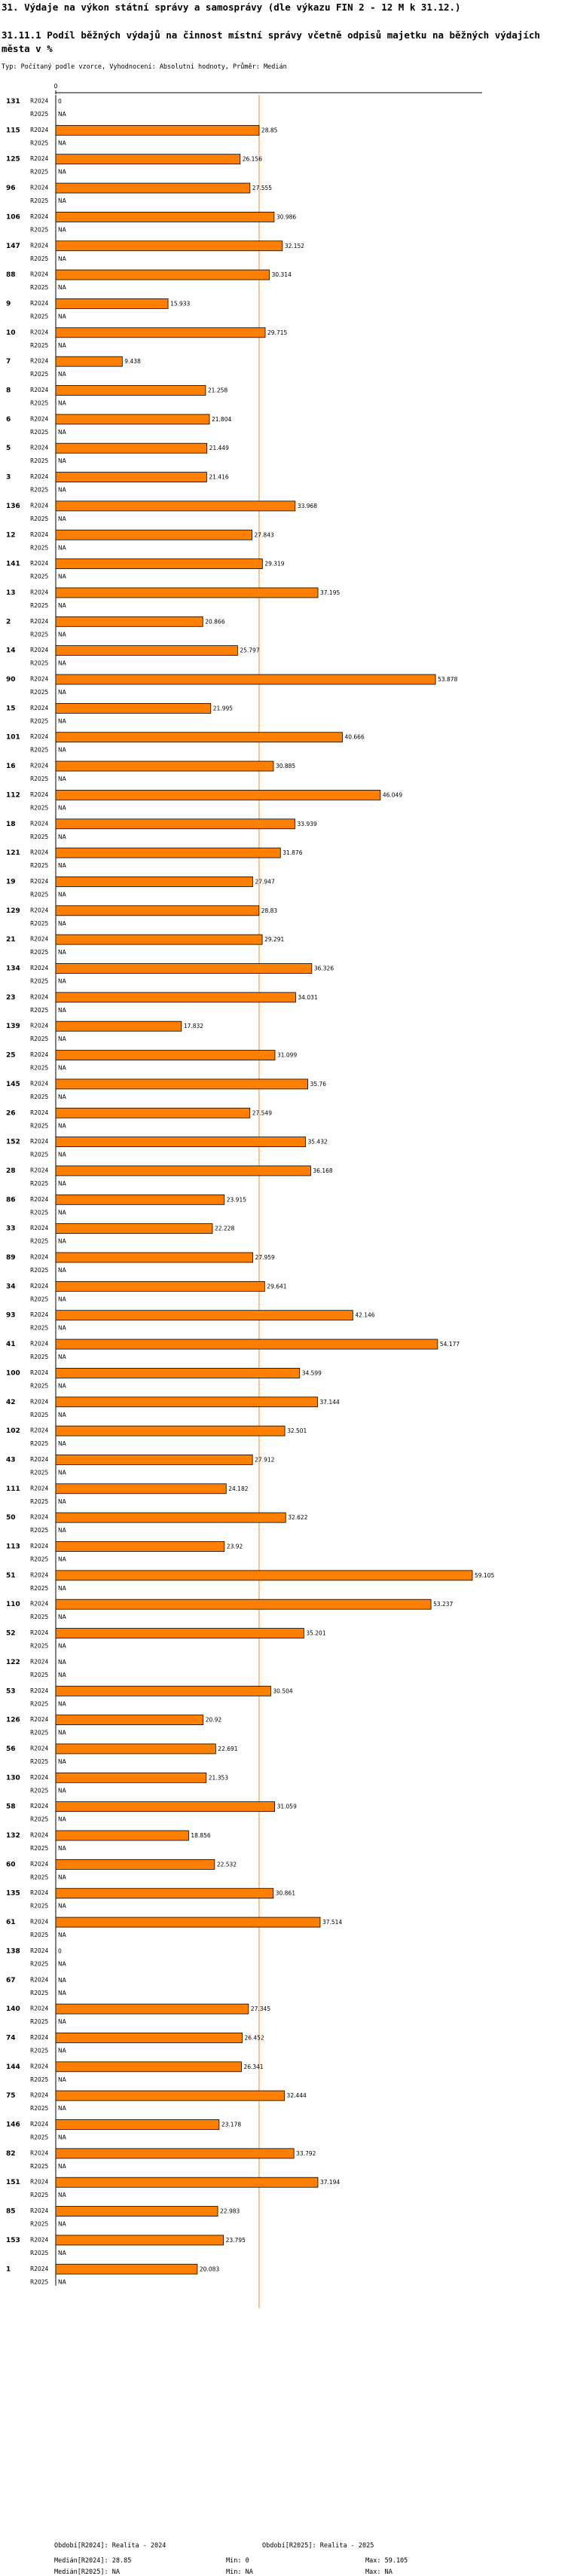 The image size is (565, 2576). I want to click on row-id: 110, so click(13, 1604).